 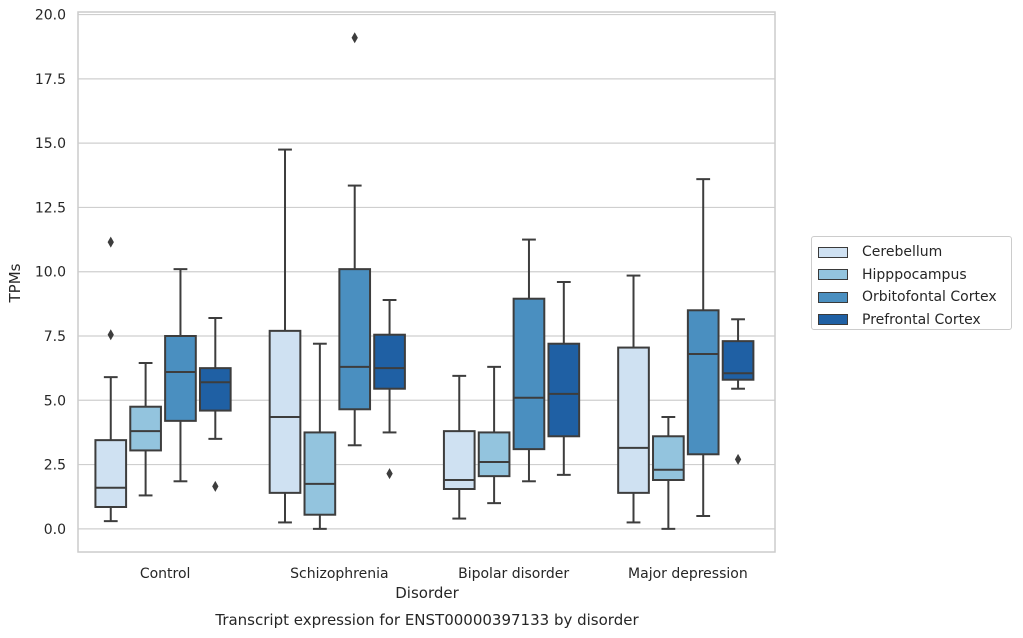 I want to click on legend-item: Orbitofontal Cortex, so click(x=914, y=297).